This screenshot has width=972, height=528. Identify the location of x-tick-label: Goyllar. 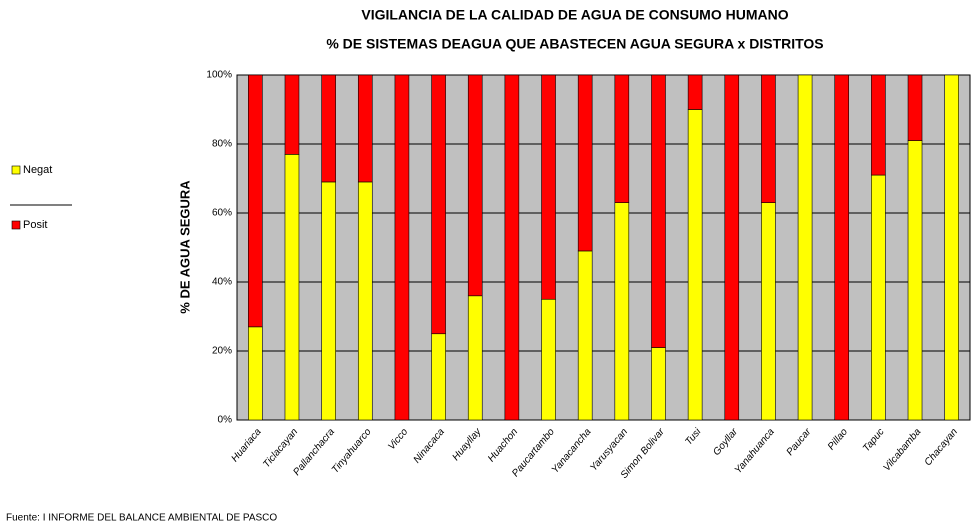
(725, 442).